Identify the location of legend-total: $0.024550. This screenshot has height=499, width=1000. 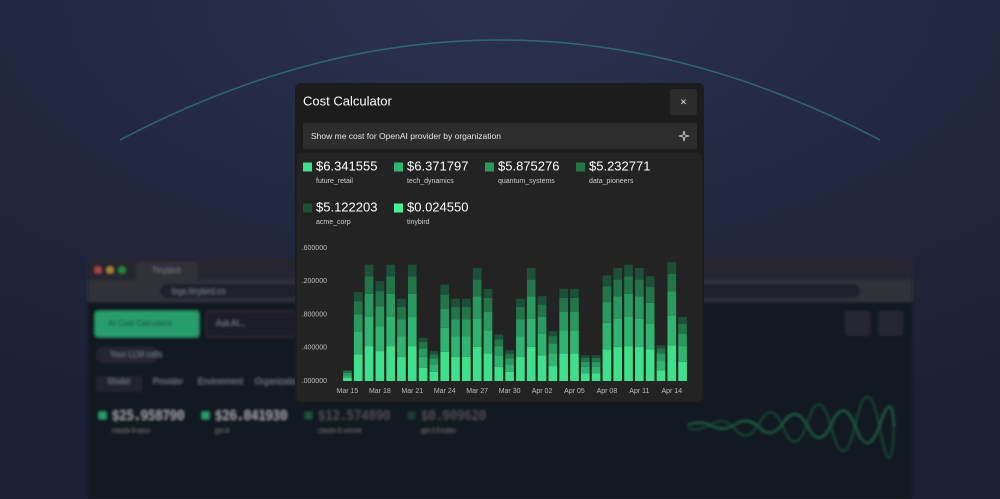
(437, 206).